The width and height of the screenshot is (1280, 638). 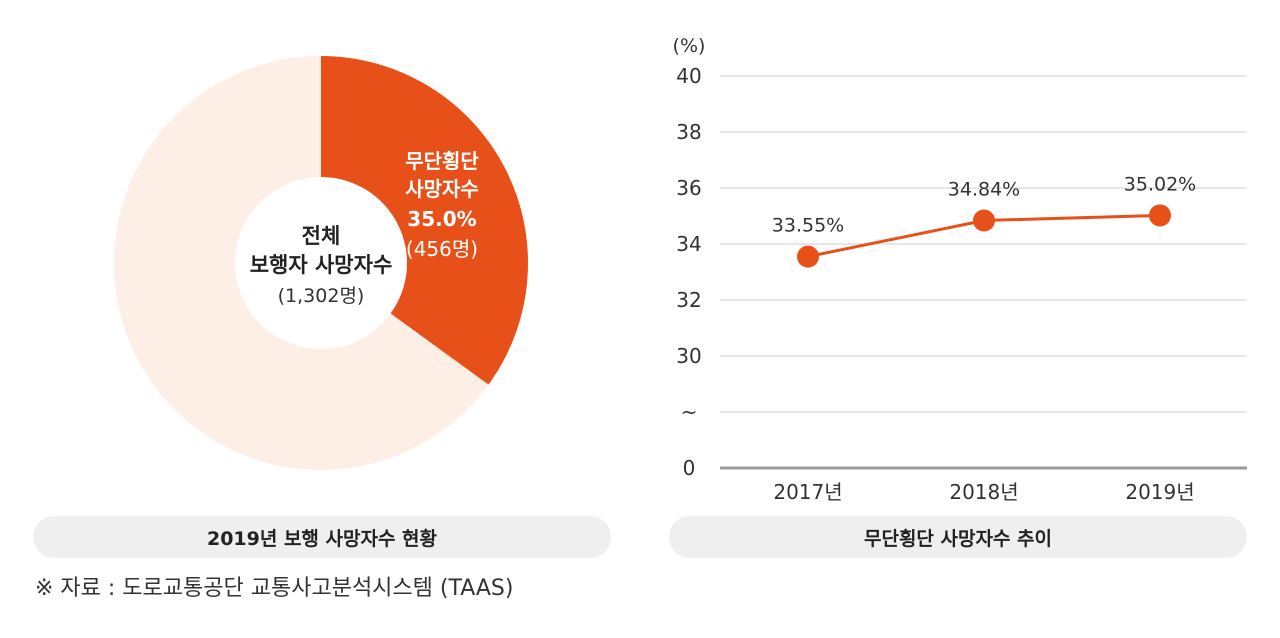 What do you see at coordinates (689, 46) in the screenshot?
I see `y-unit-label: (%)` at bounding box center [689, 46].